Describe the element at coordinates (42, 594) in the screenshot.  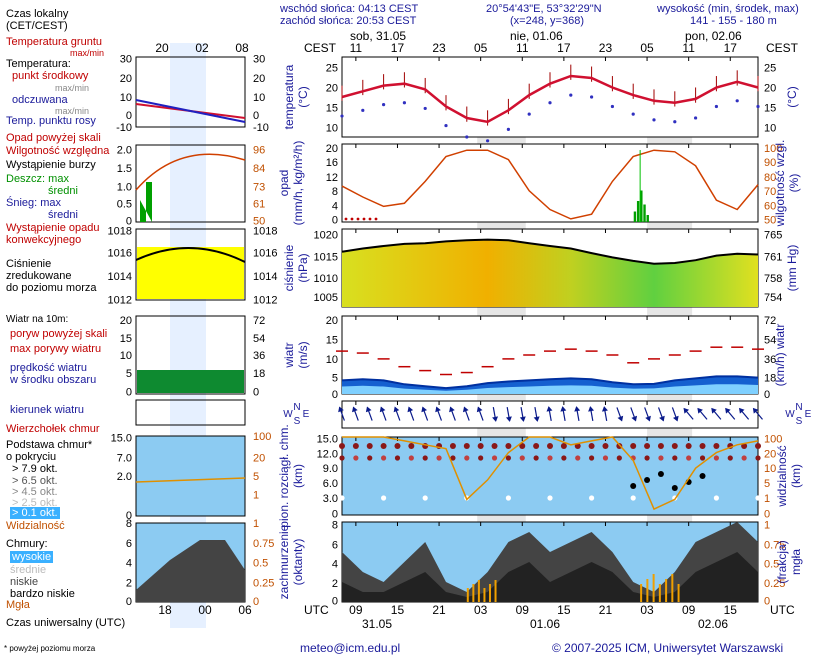
I see `cloud-vlow-label: bardzo niskie` at that location.